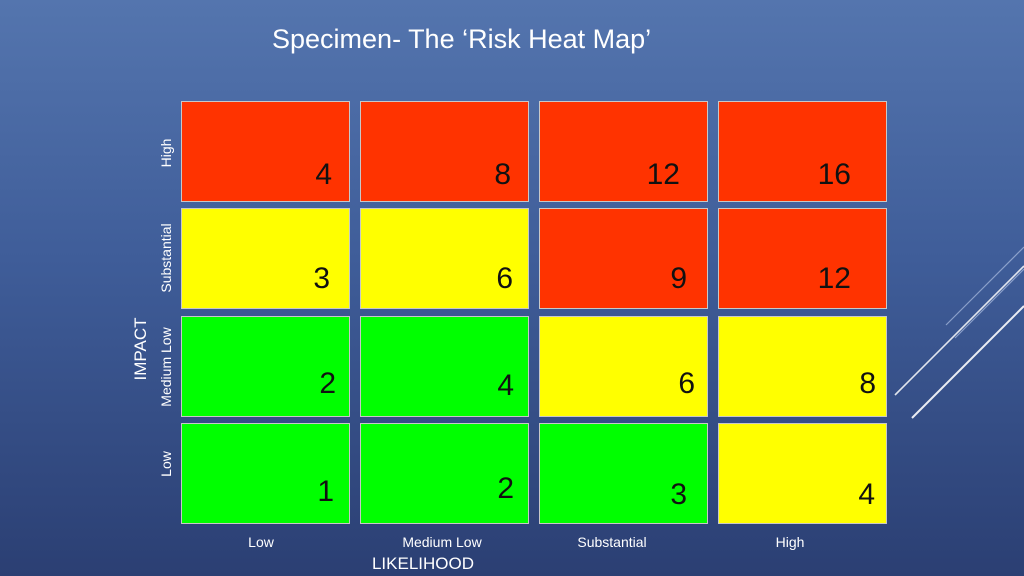 The height and width of the screenshot is (576, 1024). I want to click on heat-map-cell: 9, so click(623, 258).